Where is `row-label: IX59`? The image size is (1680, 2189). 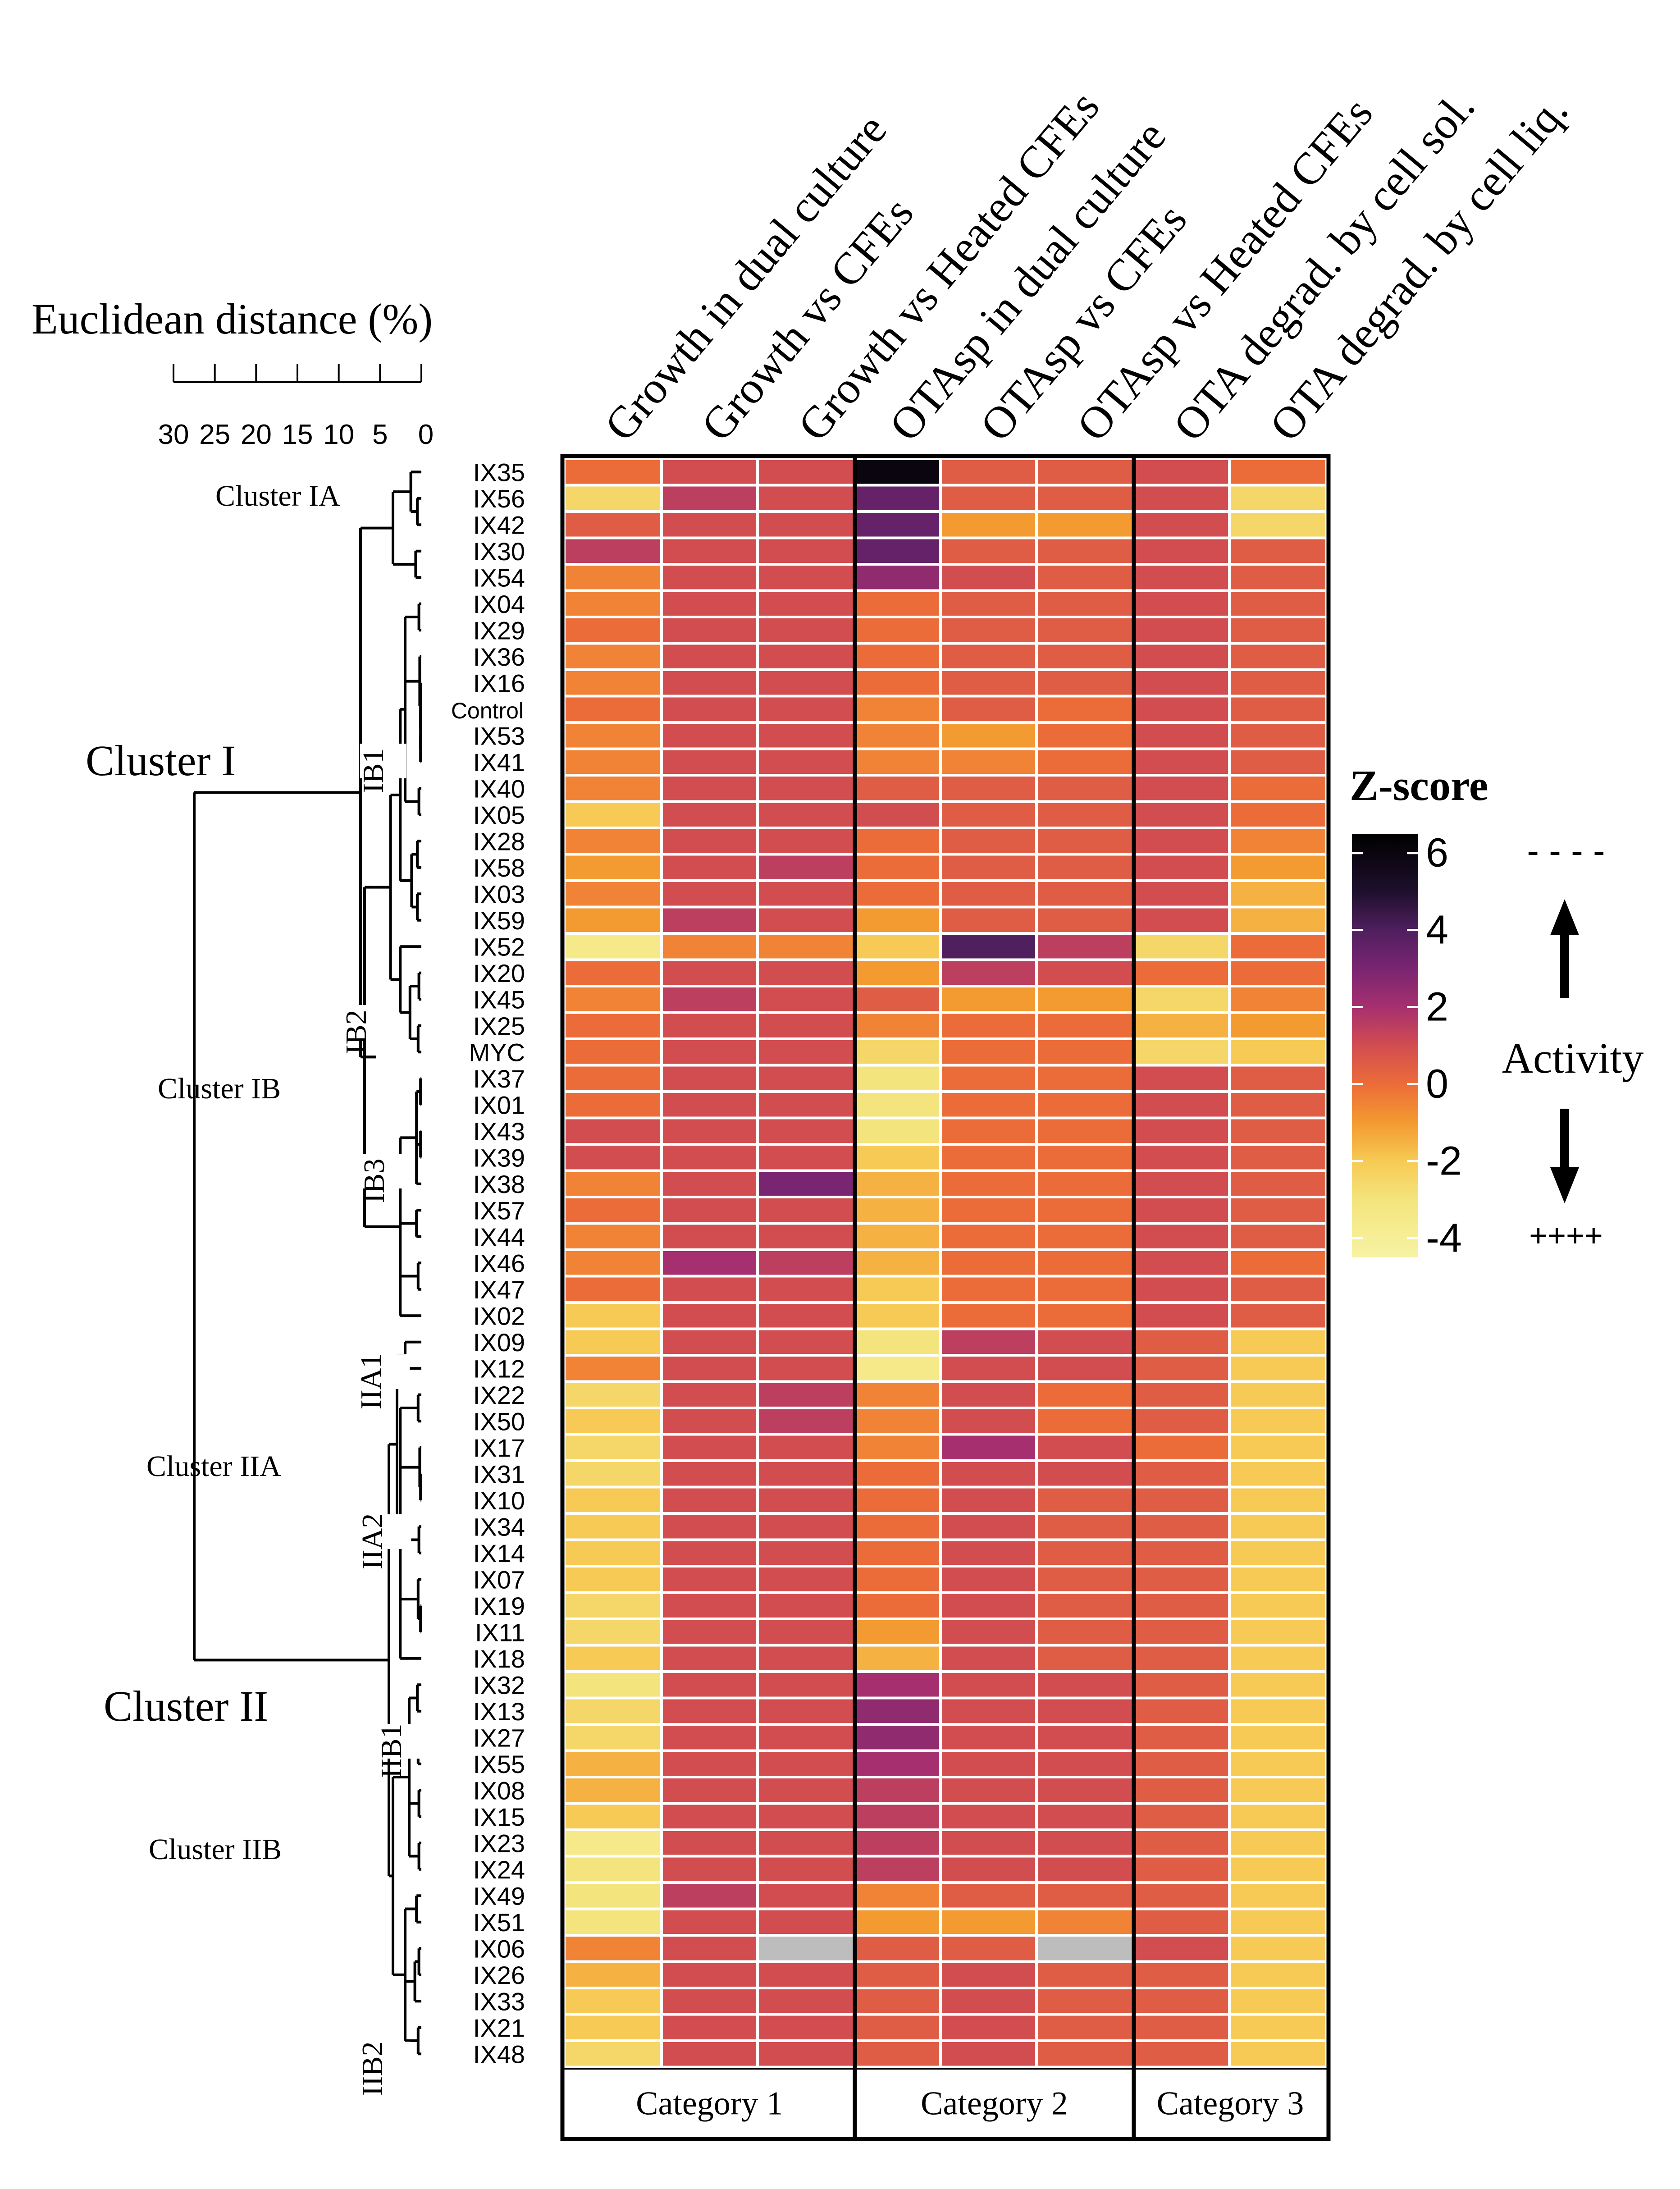
row-label: IX59 is located at coordinates (499, 920).